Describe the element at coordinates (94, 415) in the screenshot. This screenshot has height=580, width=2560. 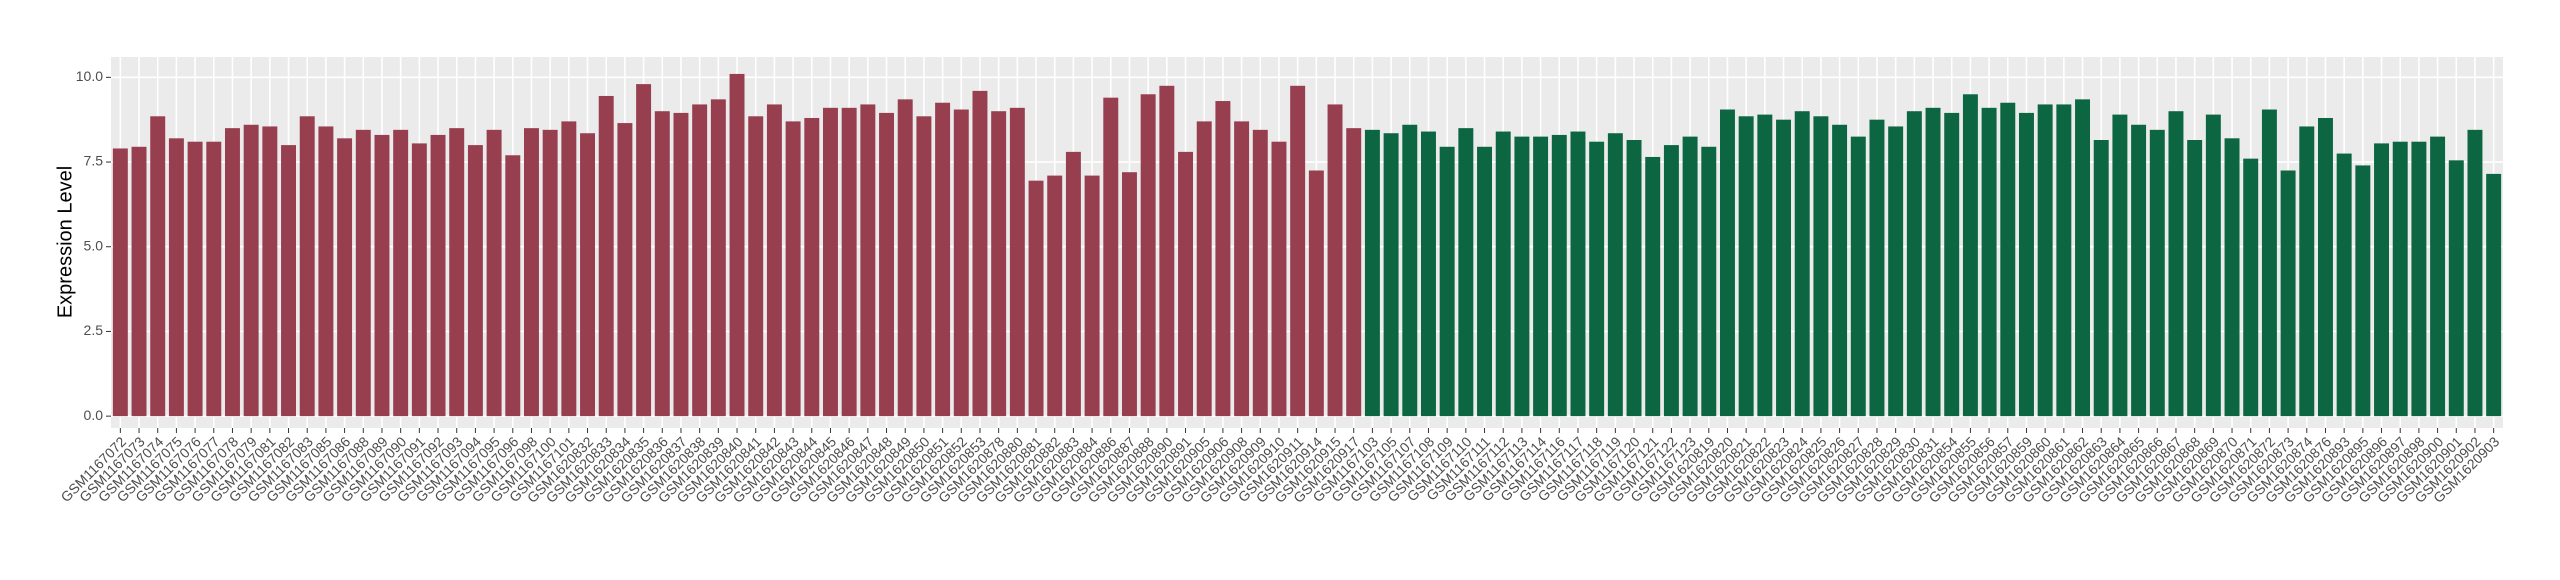
I see `y-tick-label: 0.0` at that location.